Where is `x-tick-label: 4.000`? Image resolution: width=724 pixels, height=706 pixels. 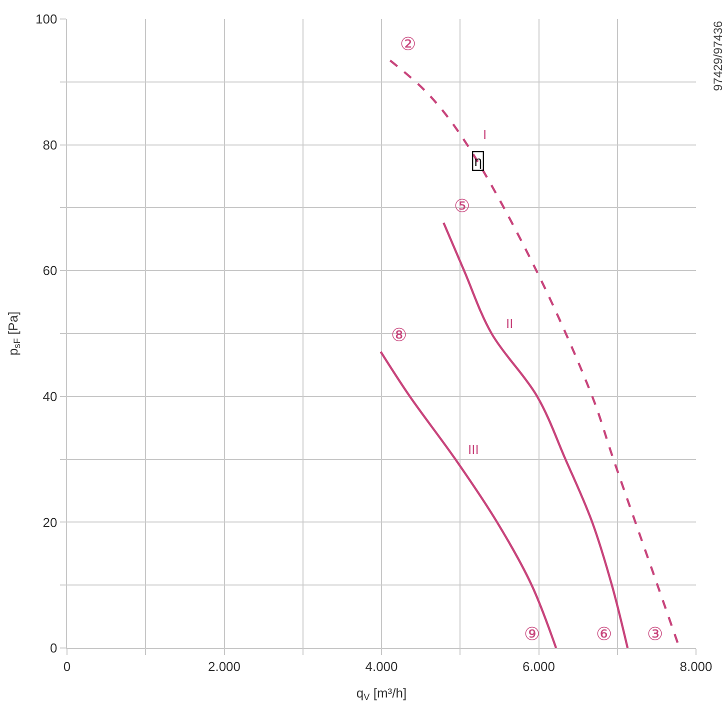
x-tick-label: 4.000 is located at coordinates (381, 666).